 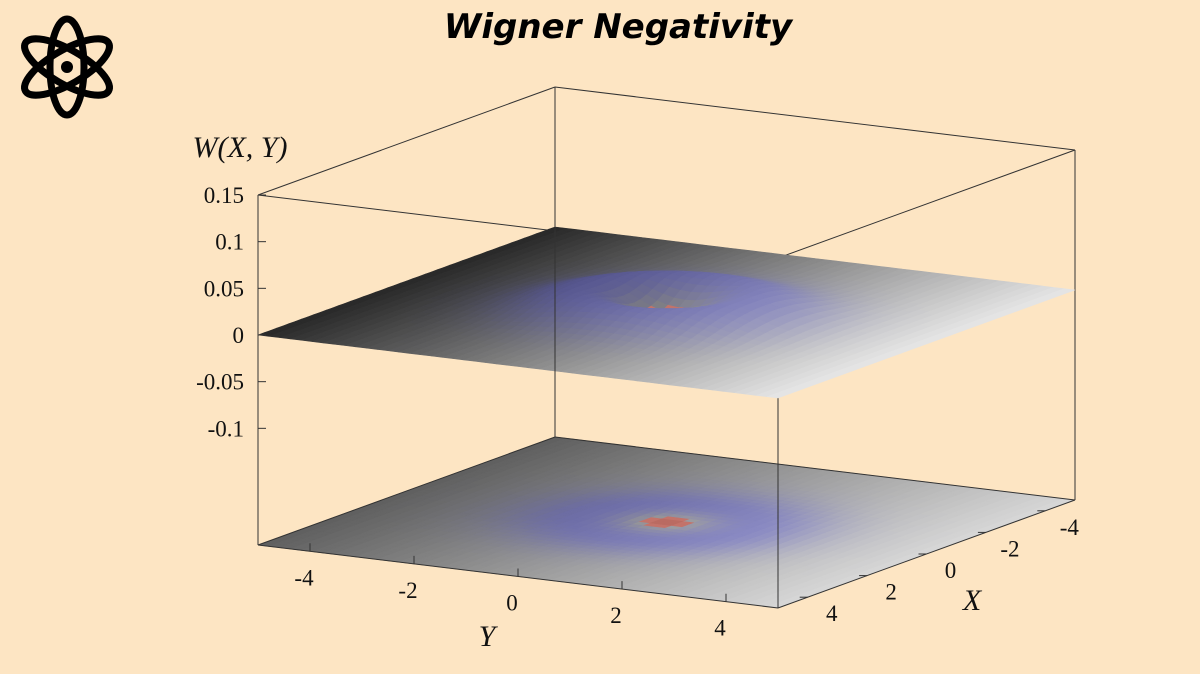 I want to click on y-tick-label: -4, so click(x=304, y=577).